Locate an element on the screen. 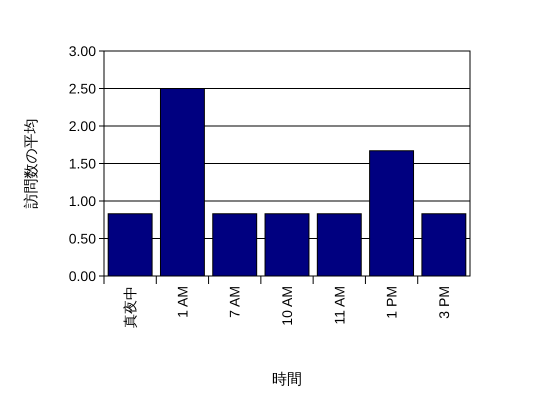 The width and height of the screenshot is (548, 398). y-tick-label: 2.50 is located at coordinates (82, 88).